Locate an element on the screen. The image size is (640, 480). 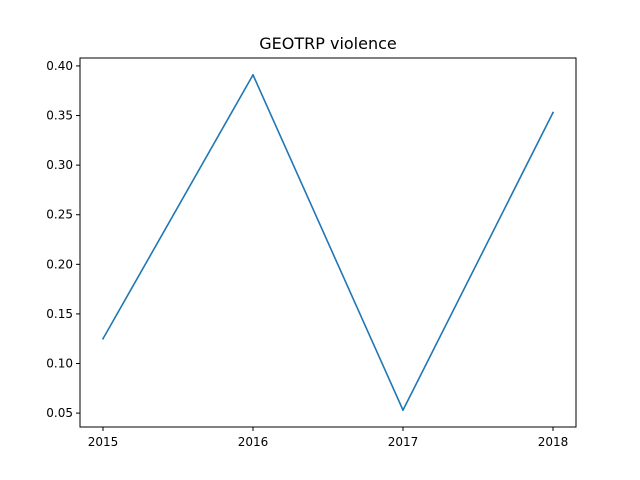
y-tick-label: 0.30 is located at coordinates (59, 165).